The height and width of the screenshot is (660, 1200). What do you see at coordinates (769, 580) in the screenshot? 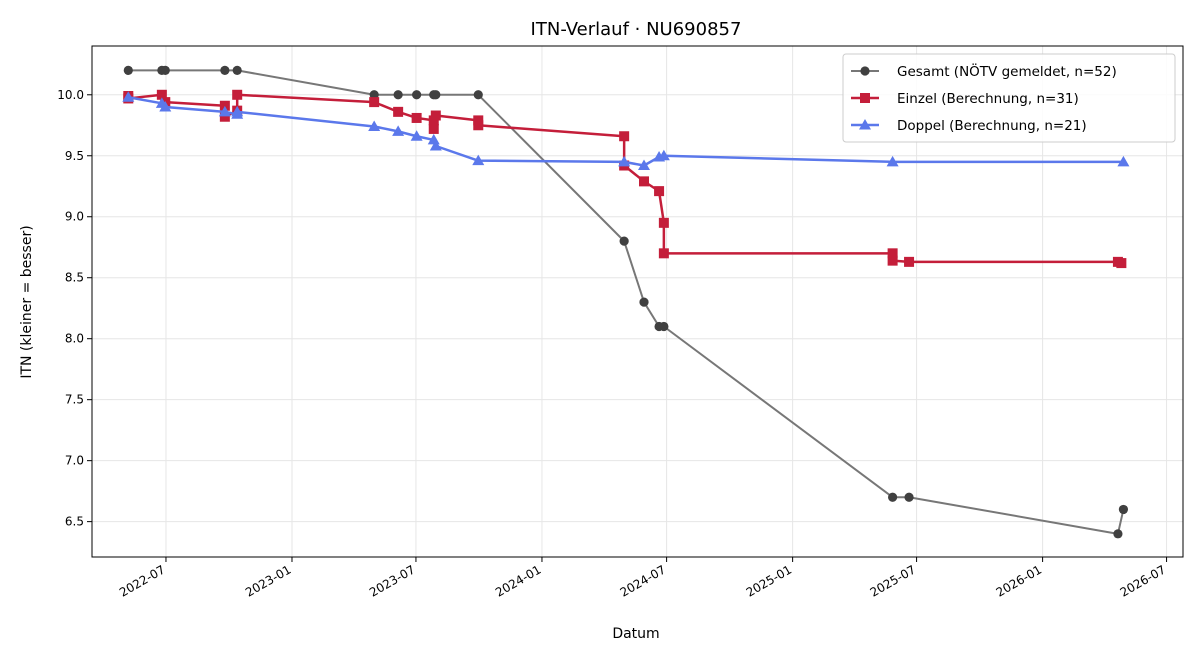
I see `x-tick-label: 2025-01` at bounding box center [769, 580].